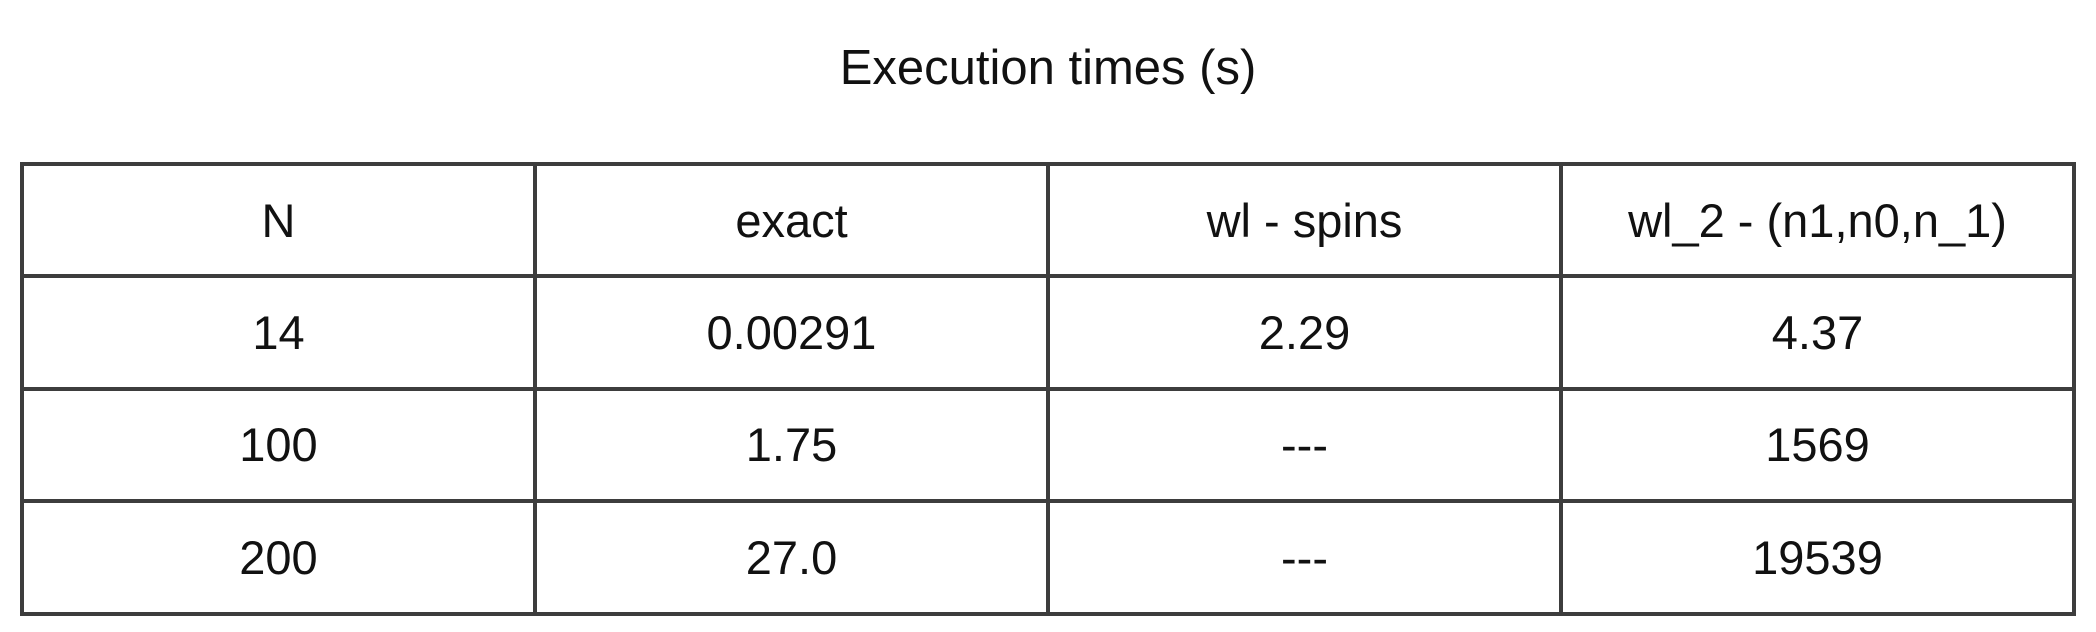 The height and width of the screenshot is (632, 2096). What do you see at coordinates (1304, 332) in the screenshot?
I see `table-cell: 2.29` at bounding box center [1304, 332].